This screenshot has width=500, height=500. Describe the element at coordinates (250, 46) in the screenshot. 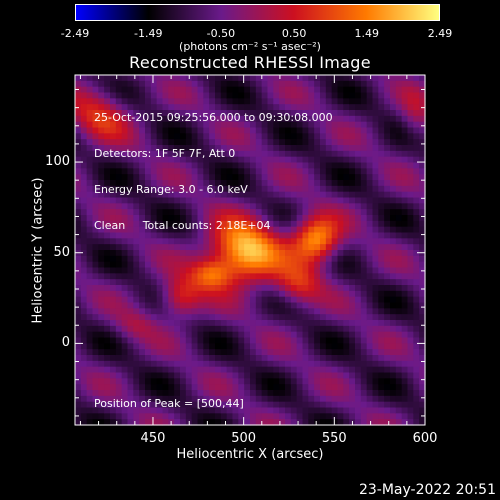

I see `colorbar-units: (photons cm⁻² s⁻¹ asec⁻²)` at that location.